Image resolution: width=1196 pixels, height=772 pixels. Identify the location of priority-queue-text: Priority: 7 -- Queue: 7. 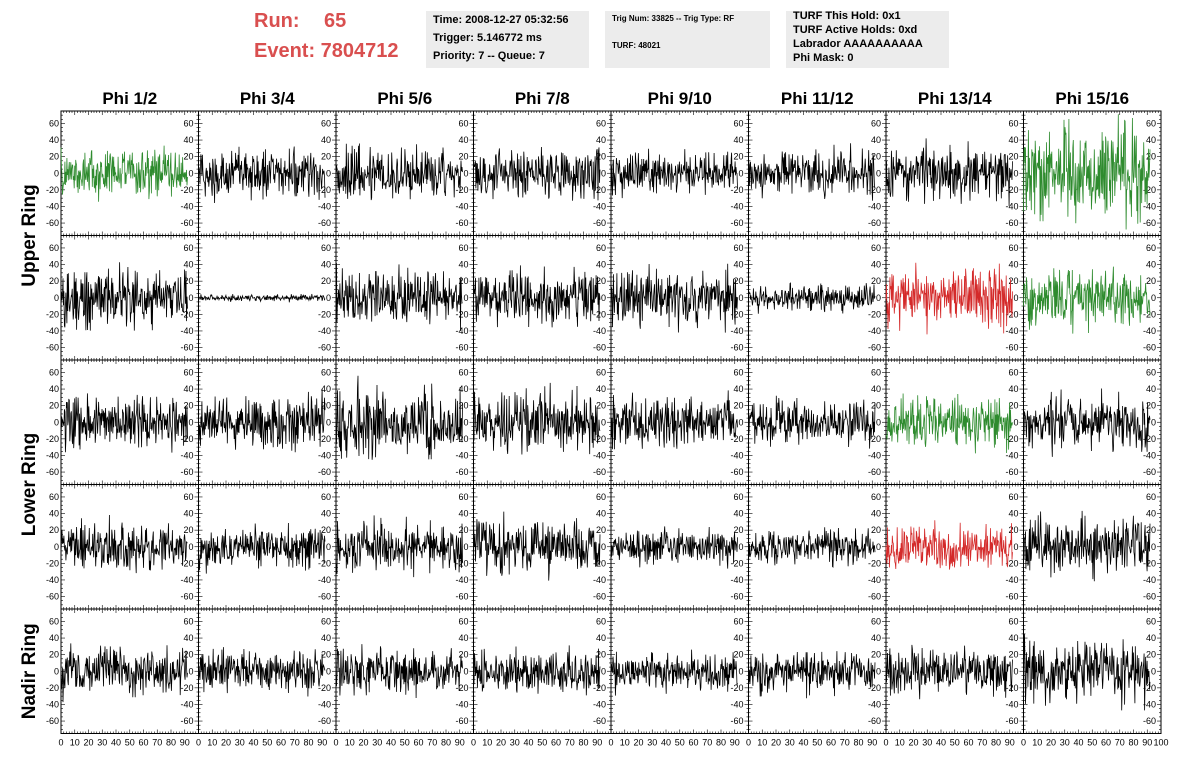
(489, 56).